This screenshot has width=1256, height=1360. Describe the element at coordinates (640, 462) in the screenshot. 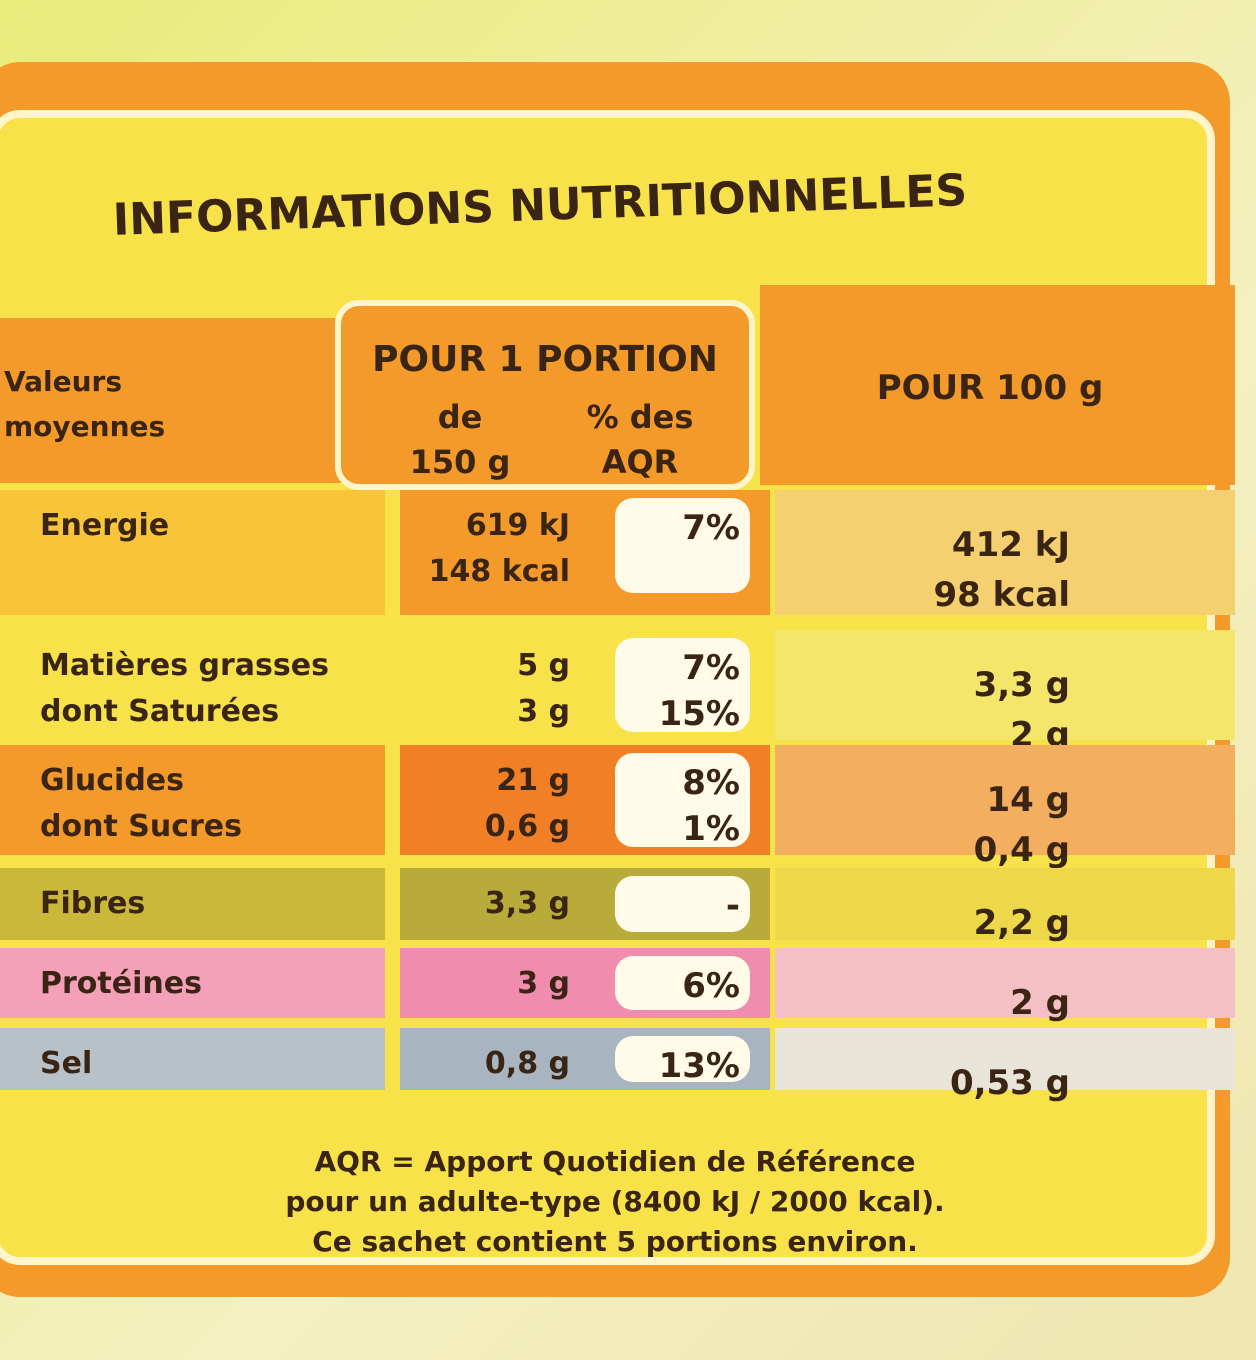

I see `header-aqr-sub: AQR` at that location.